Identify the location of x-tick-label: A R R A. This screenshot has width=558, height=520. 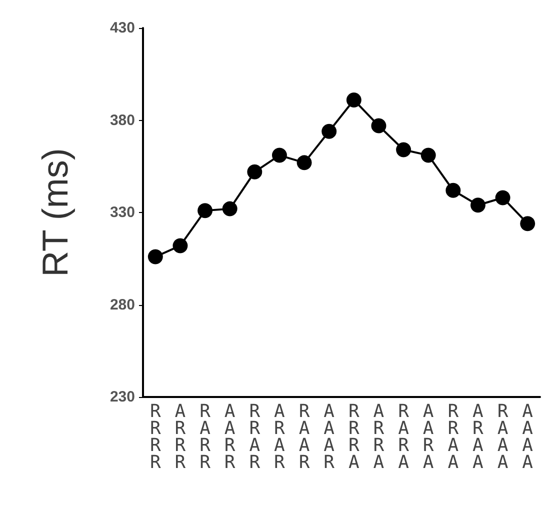
(378, 437).